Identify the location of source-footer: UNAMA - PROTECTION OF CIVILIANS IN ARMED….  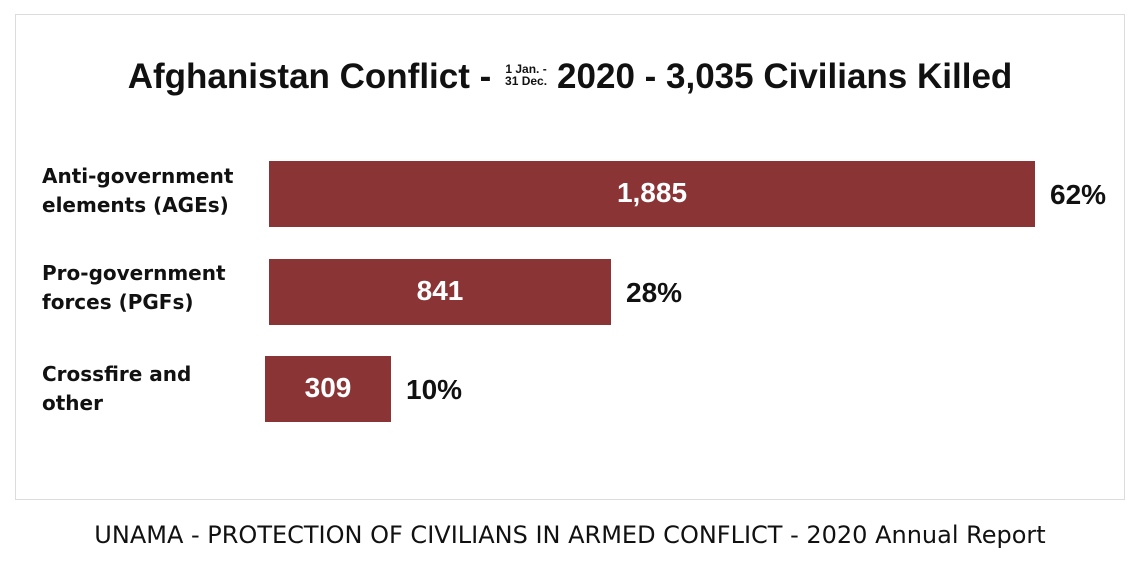
(570, 535).